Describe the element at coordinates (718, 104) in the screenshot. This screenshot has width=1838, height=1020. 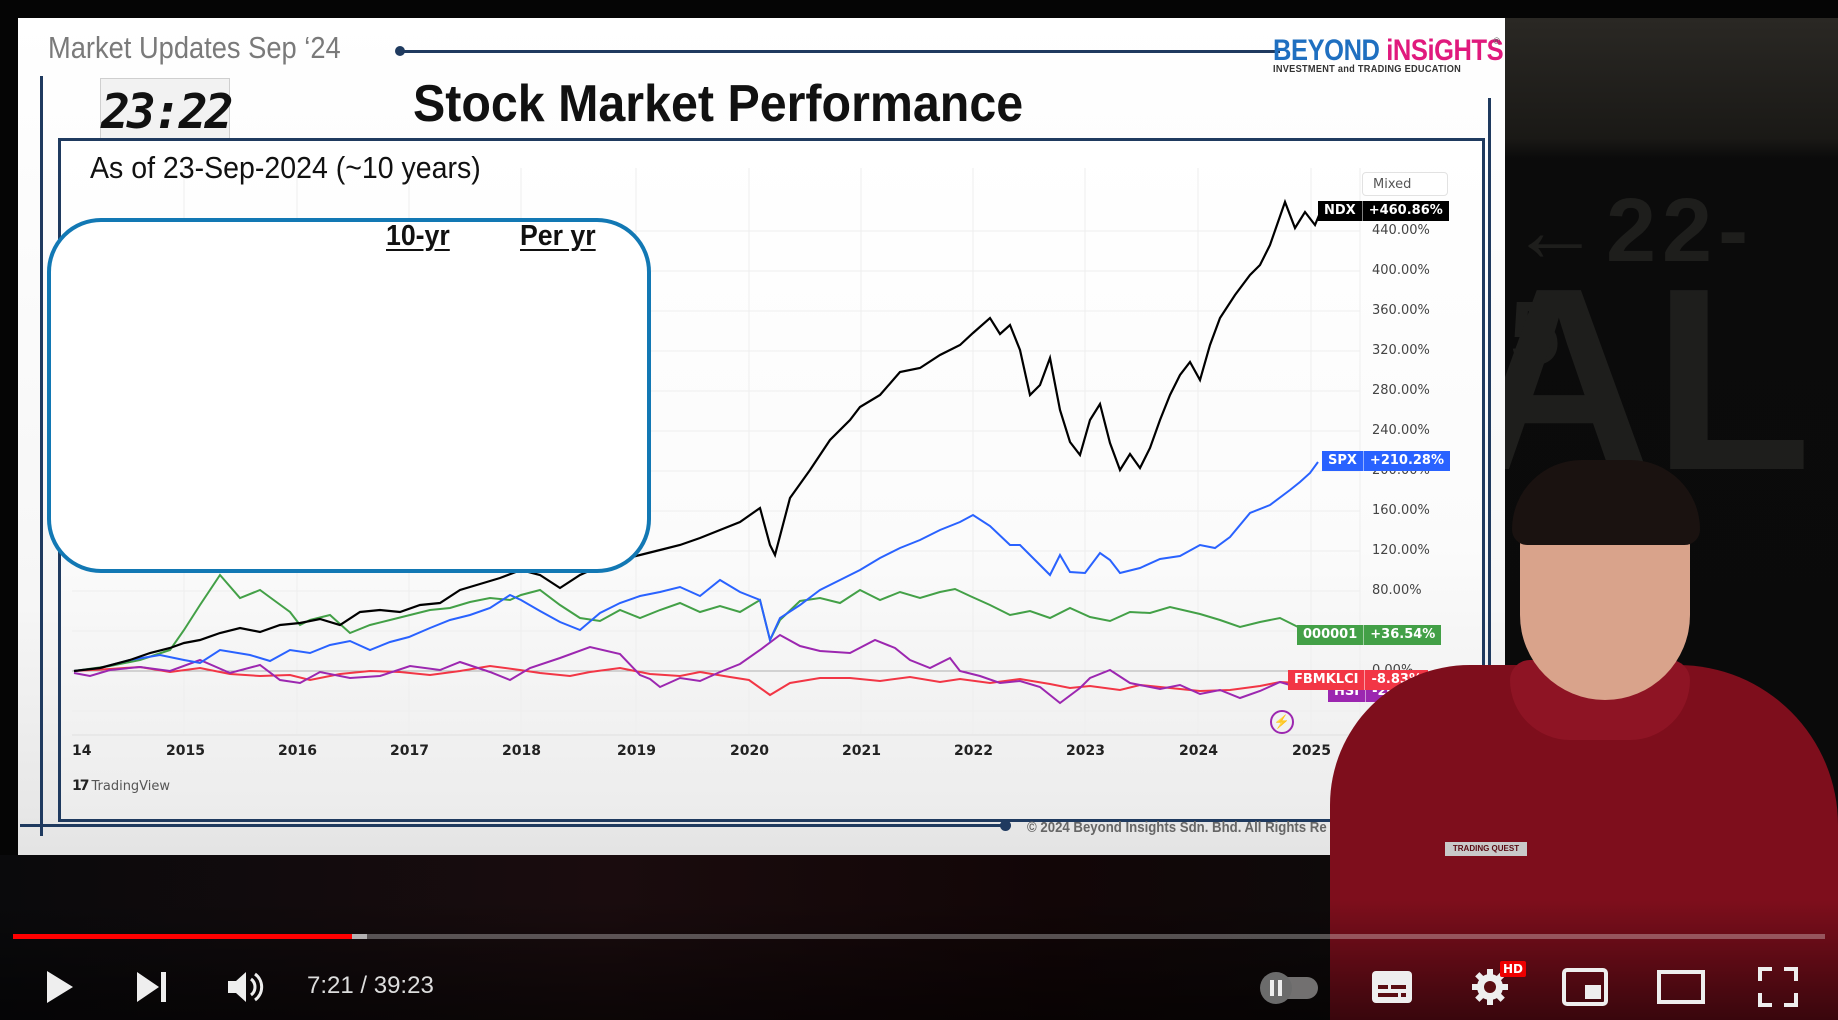
I see `slide-title: Stock Market Performance` at that location.